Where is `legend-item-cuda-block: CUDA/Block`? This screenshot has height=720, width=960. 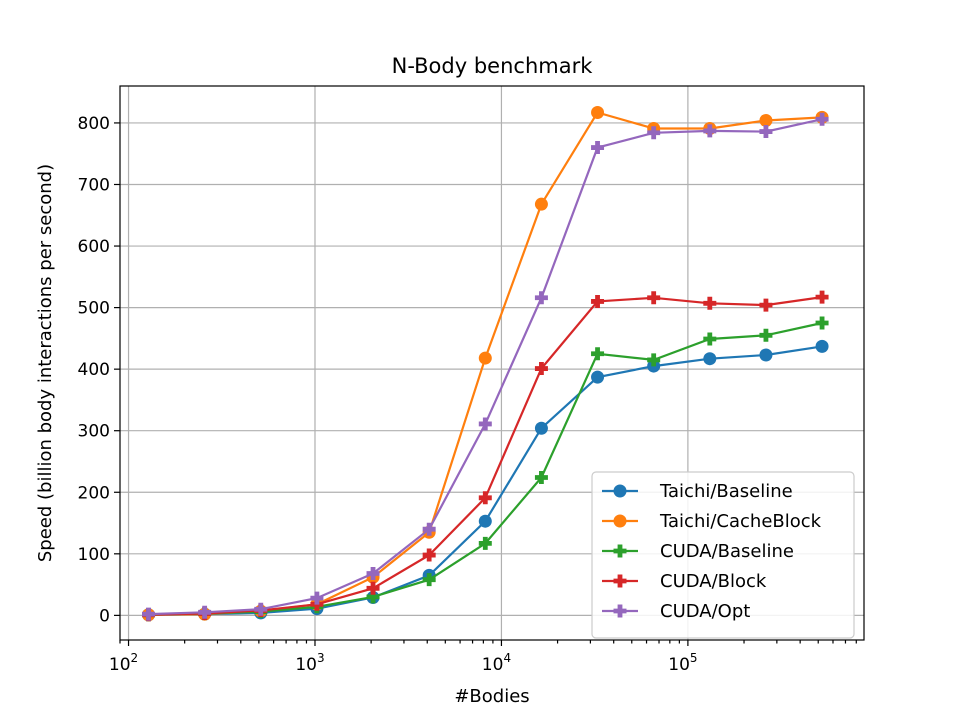
legend-item-cuda-block: CUDA/Block is located at coordinates (684, 581).